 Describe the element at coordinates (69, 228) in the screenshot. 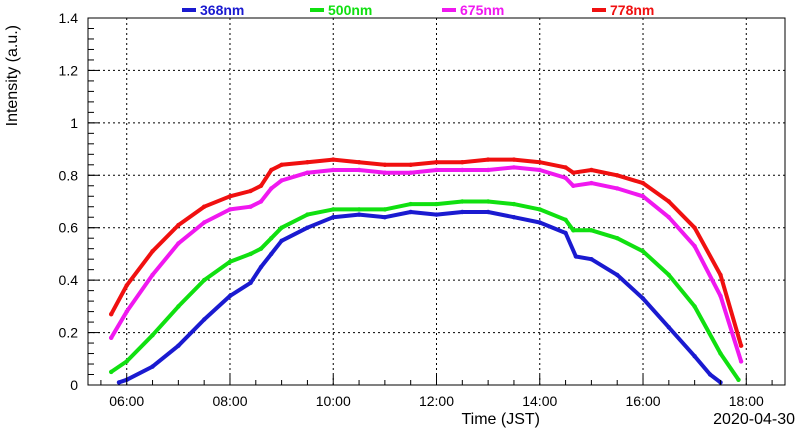

I see `y-tick-label: 0.6` at that location.